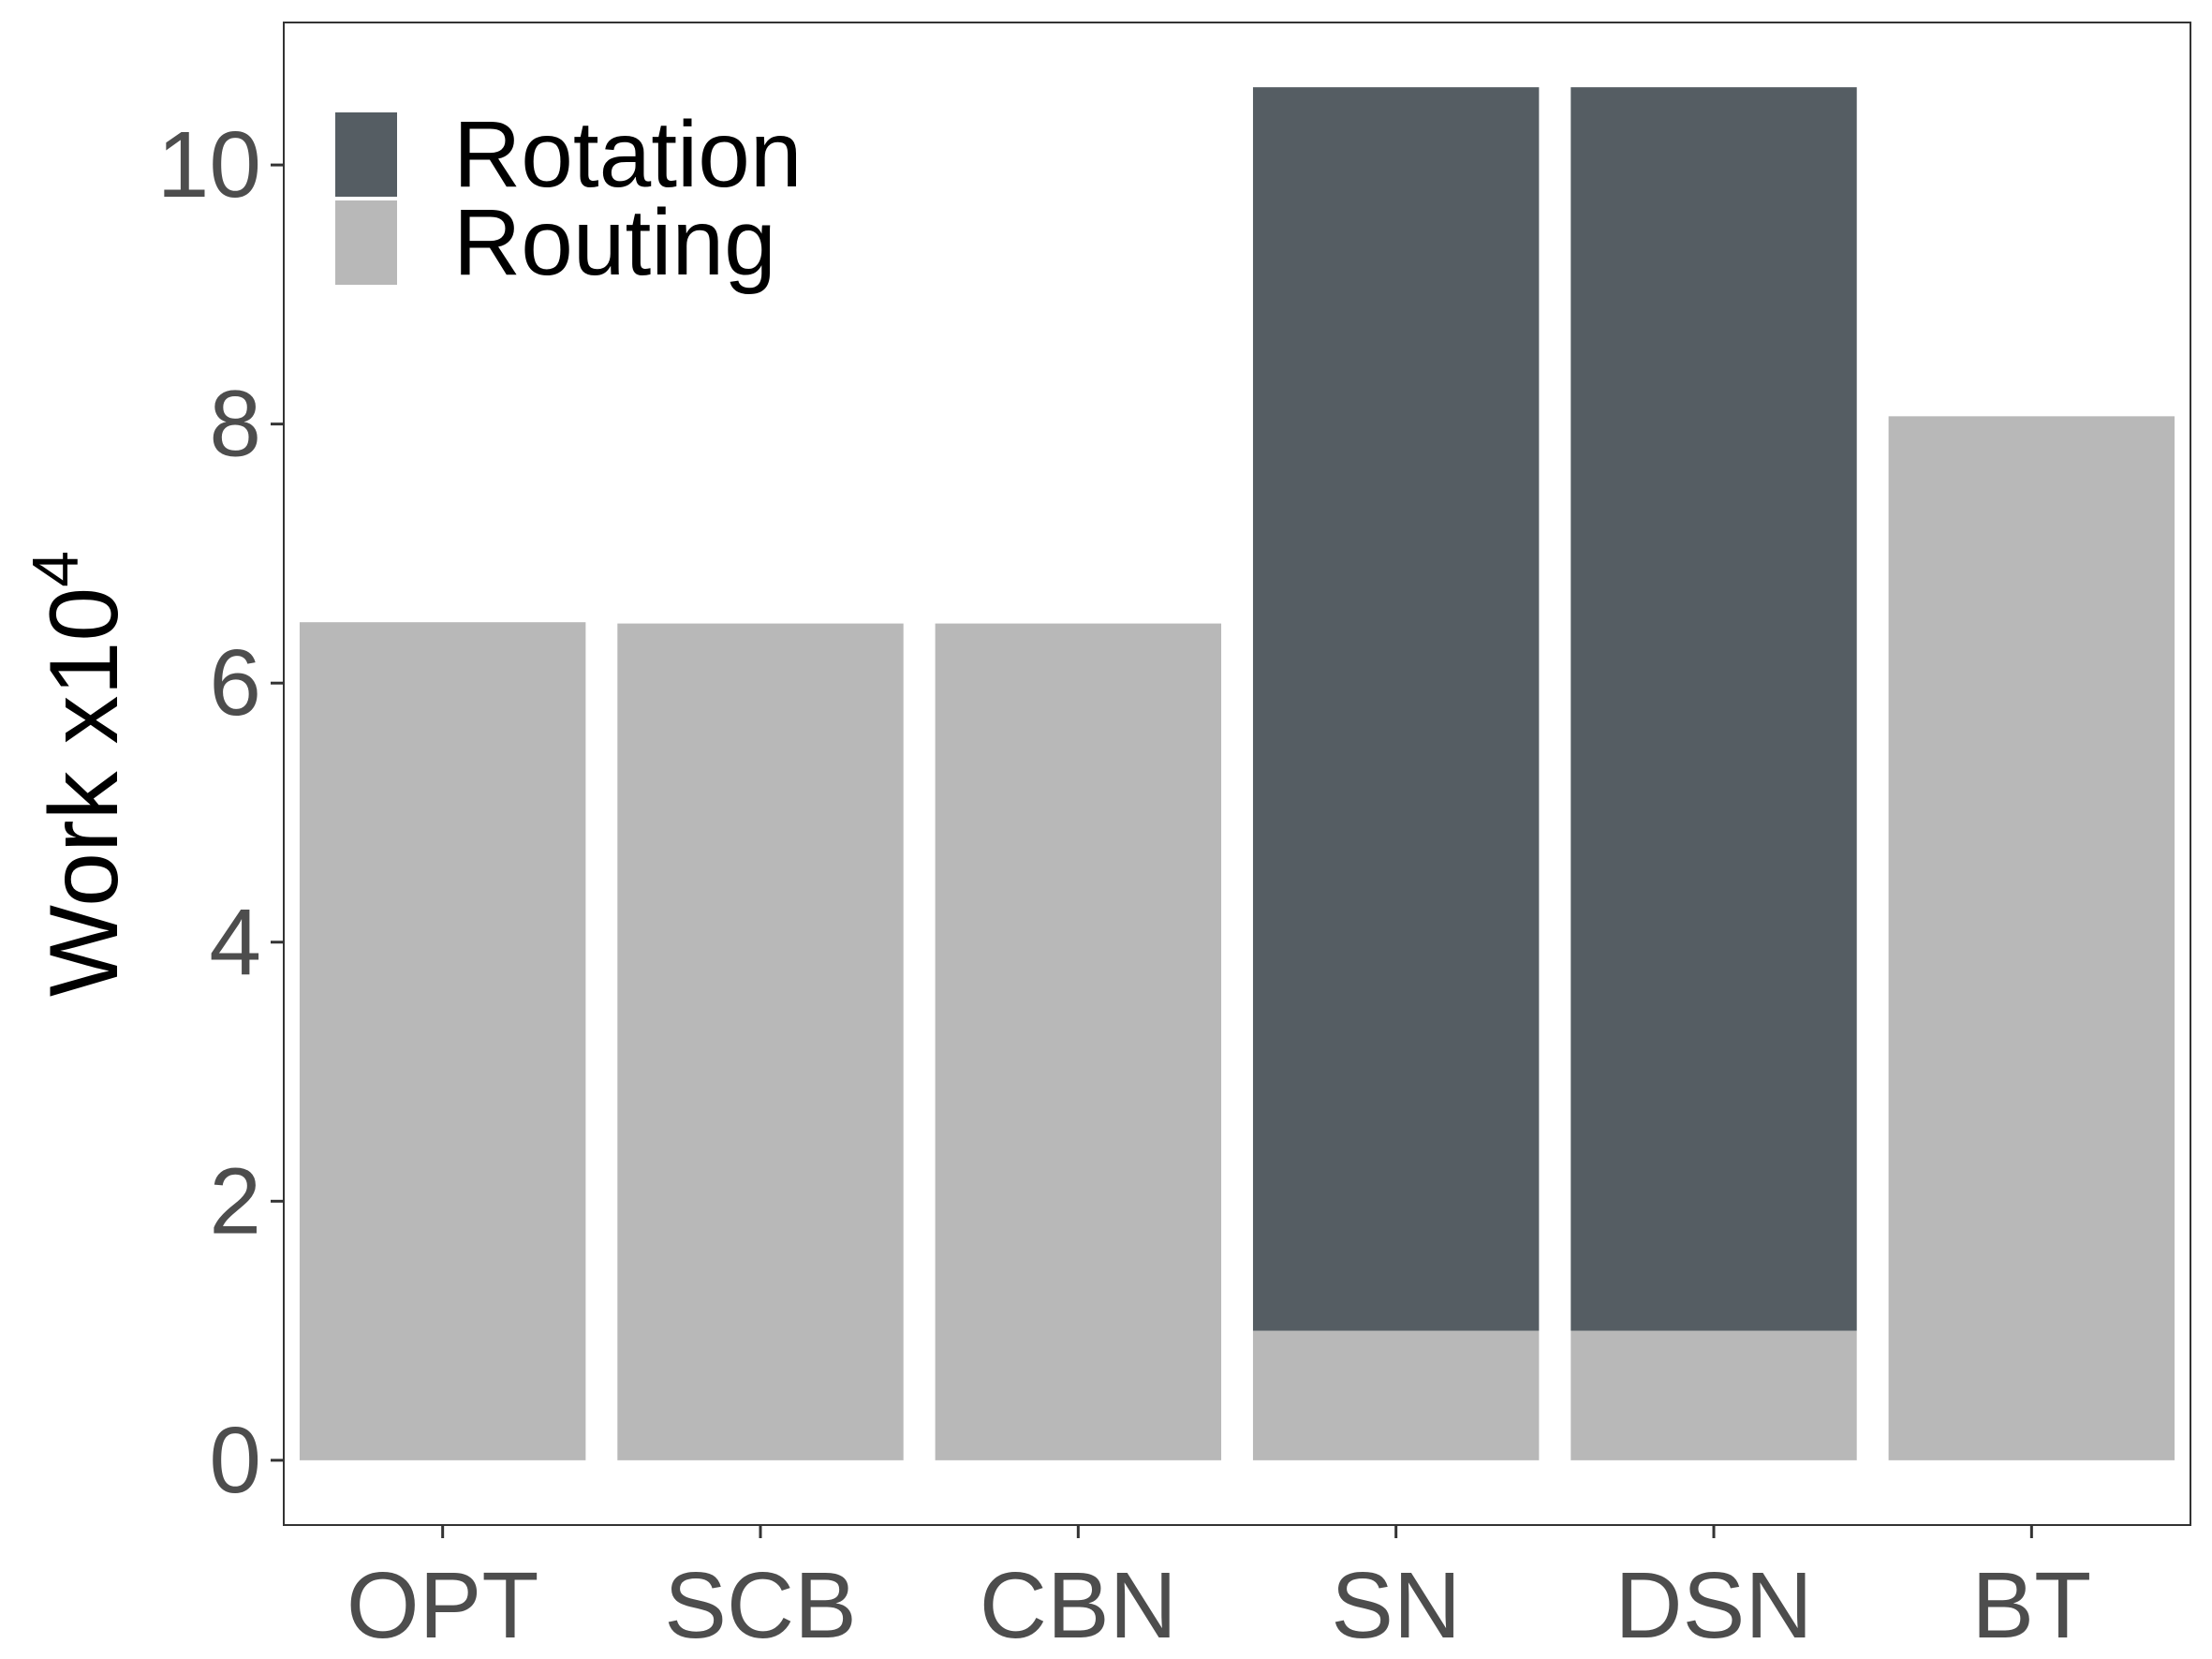 This screenshot has height=1659, width=2212. I want to click on bar-routing-dsn, so click(1714, 1395).